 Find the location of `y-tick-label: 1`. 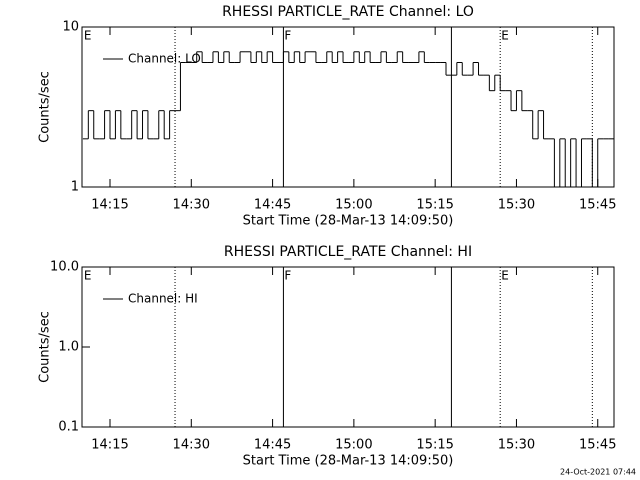

y-tick-label: 1 is located at coordinates (75, 187).